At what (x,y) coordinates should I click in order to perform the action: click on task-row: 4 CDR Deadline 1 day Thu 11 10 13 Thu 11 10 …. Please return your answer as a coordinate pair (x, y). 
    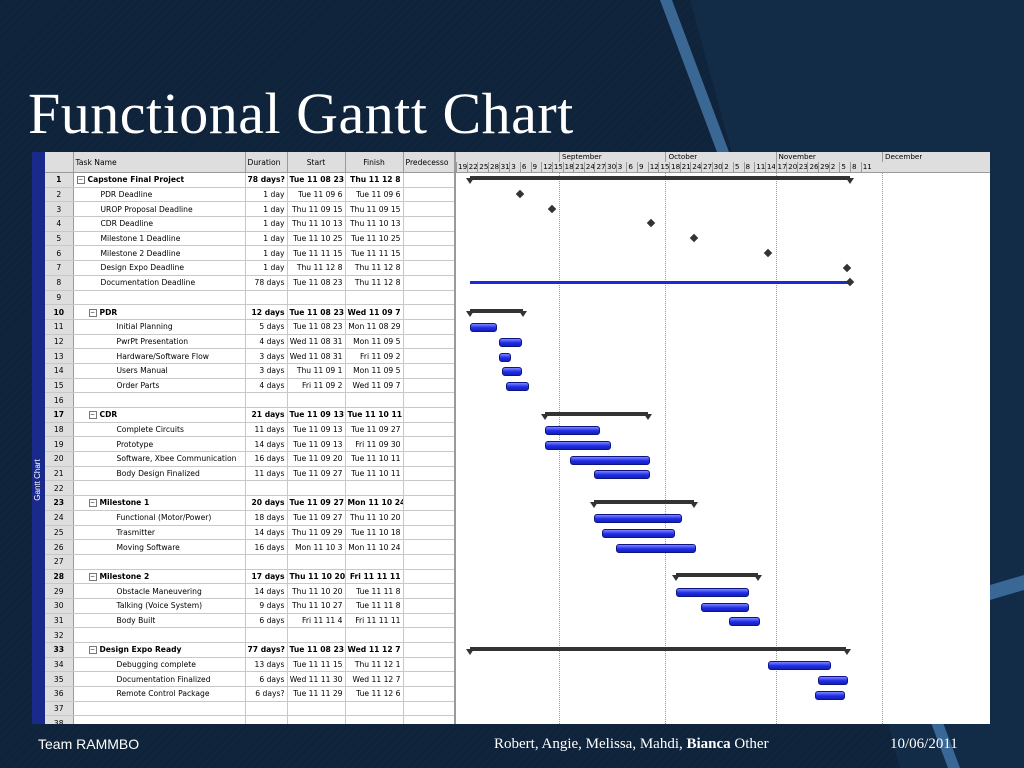
    Looking at the image, I should click on (250, 224).